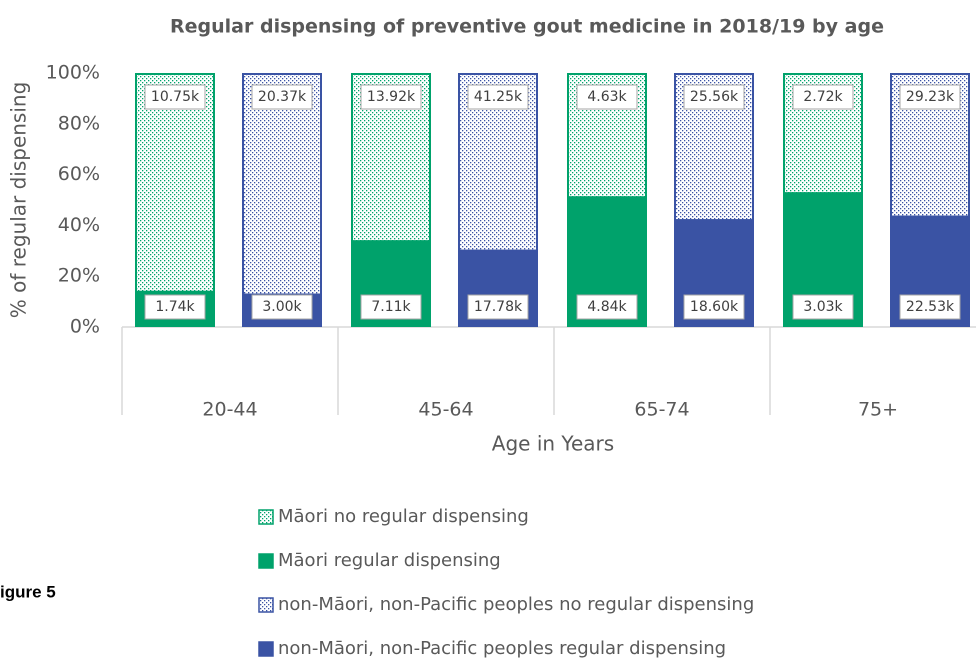 This screenshot has width=976, height=660. I want to click on data-label: 4.84k, so click(607, 307).